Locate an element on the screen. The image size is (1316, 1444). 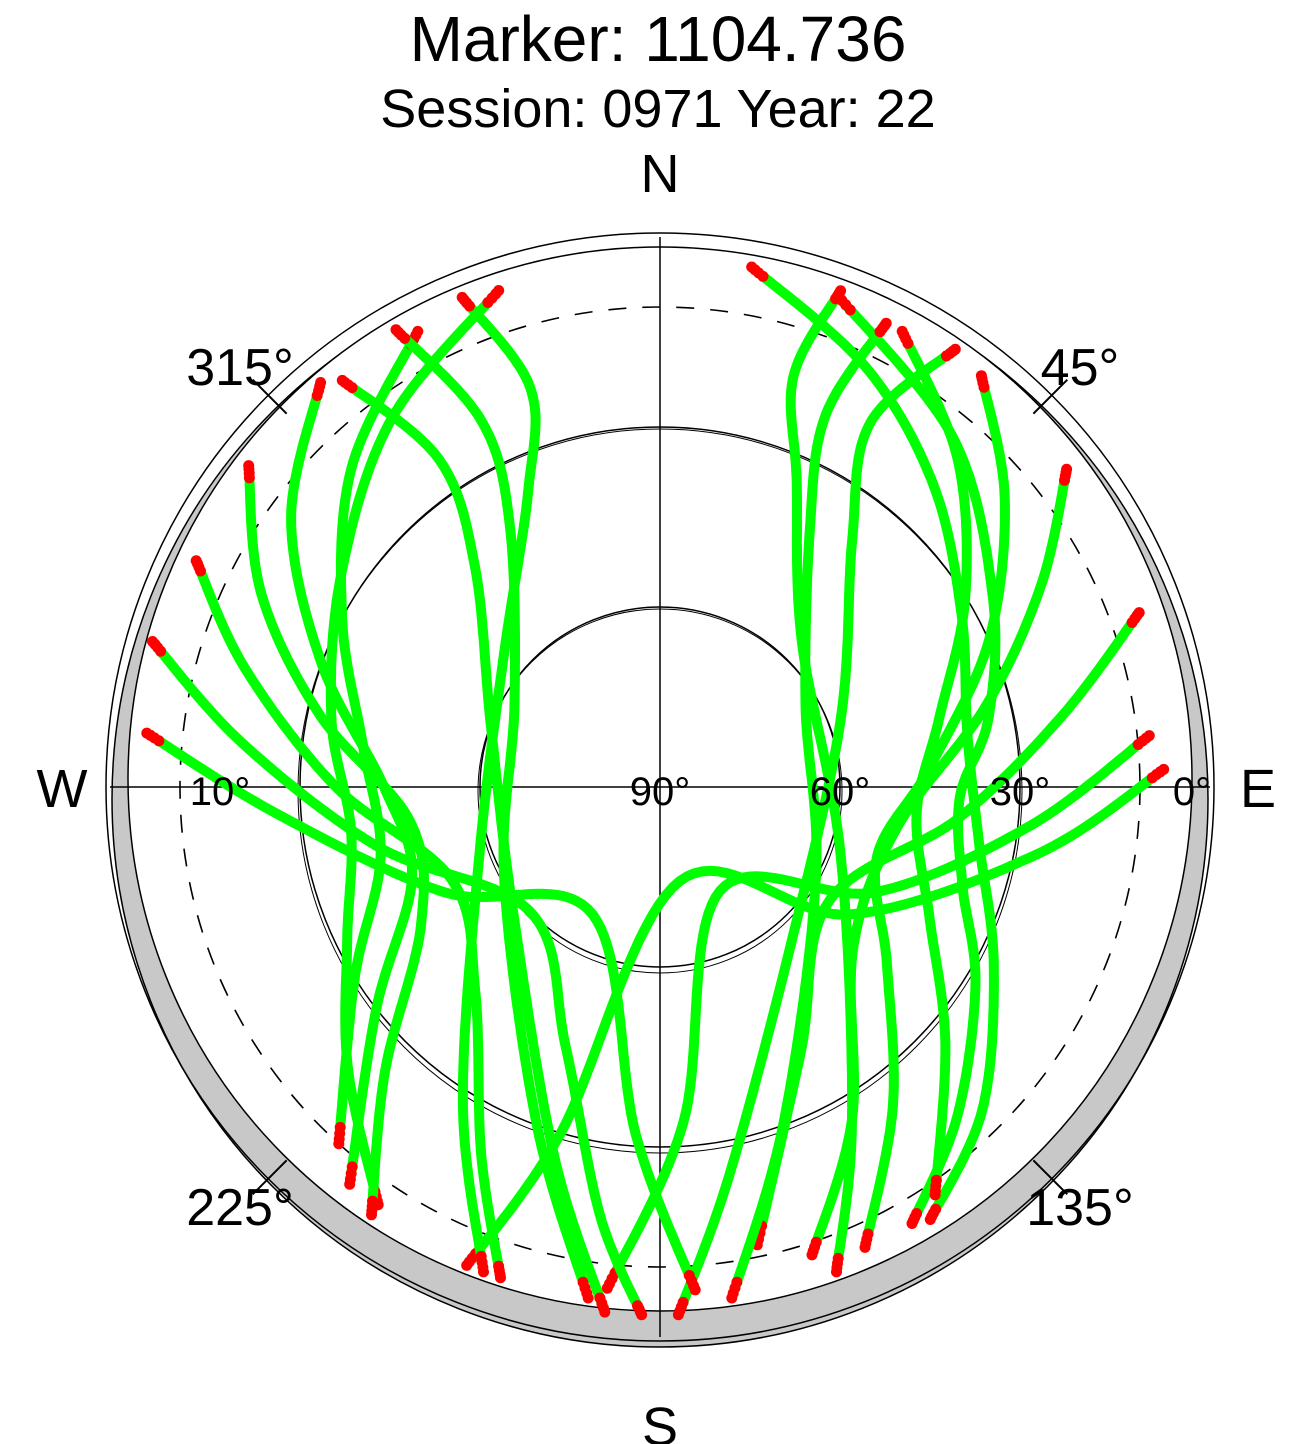
chart-title: Marker: 1104.736 is located at coordinates (658, 39).